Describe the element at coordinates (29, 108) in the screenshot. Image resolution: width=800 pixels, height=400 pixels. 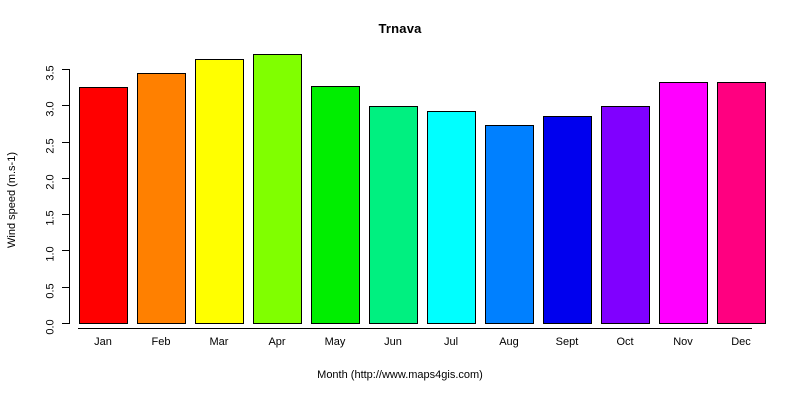
I see `y-axis-tick-label: 3.0` at that location.